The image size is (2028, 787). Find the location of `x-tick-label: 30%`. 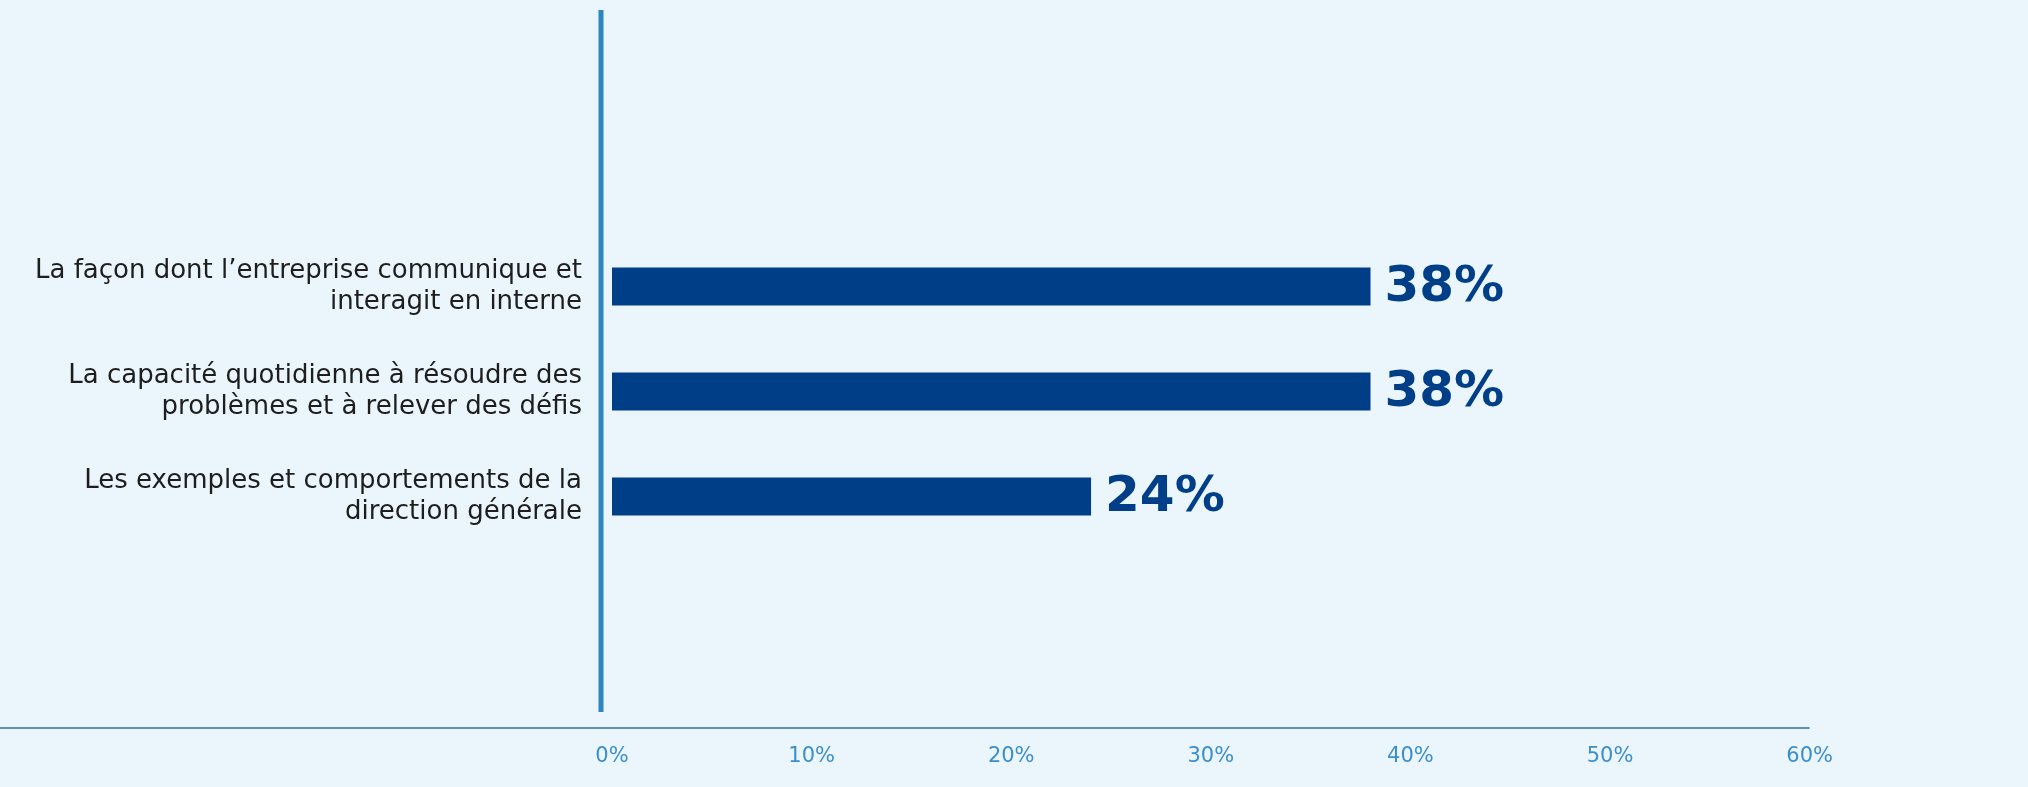

x-tick-label: 30% is located at coordinates (1211, 755).